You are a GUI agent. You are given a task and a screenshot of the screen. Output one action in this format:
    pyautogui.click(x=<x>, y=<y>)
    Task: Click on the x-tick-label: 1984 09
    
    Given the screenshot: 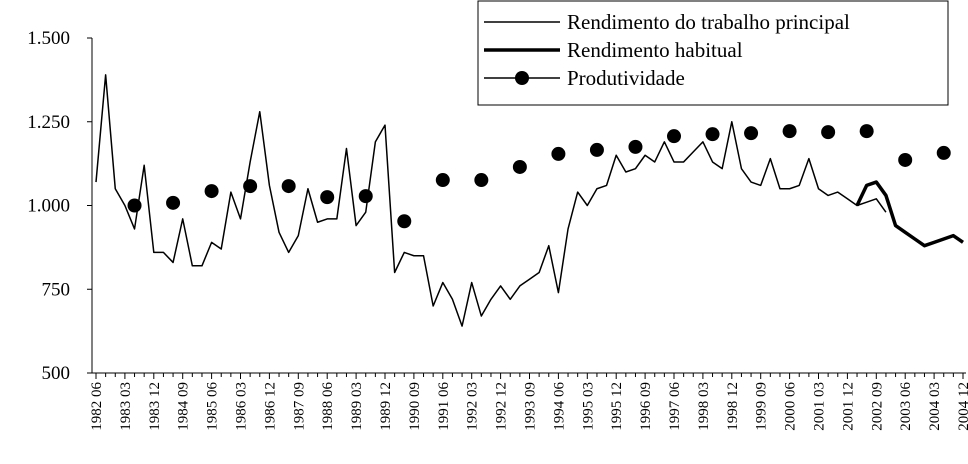 What is the action you would take?
    pyautogui.click(x=184, y=406)
    